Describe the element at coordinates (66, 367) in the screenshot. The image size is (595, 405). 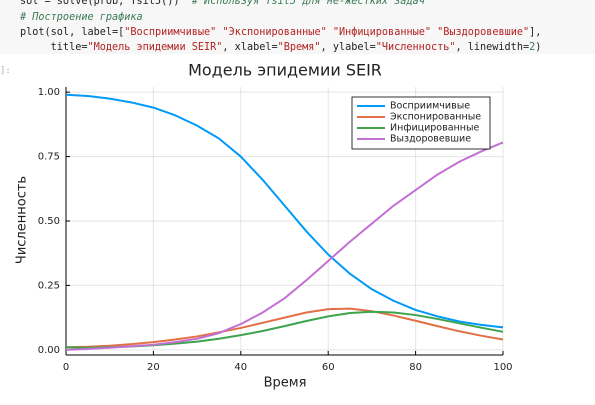
I see `x-tick-label: 0` at that location.